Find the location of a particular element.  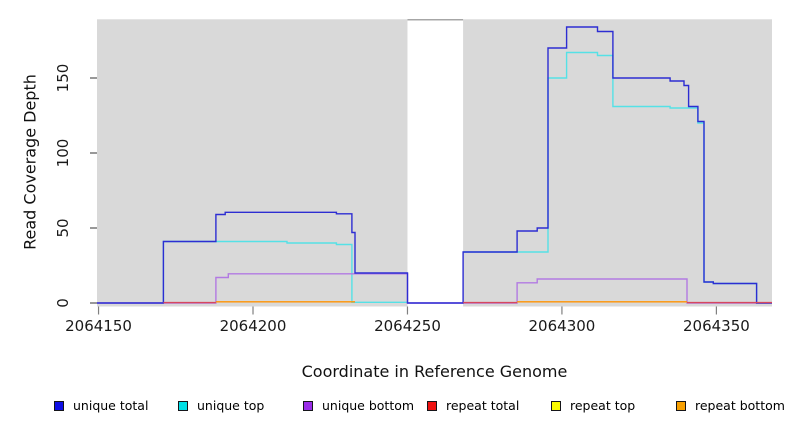

legend-item-repeat-bottom: repeat bottom is located at coordinates (730, 405).